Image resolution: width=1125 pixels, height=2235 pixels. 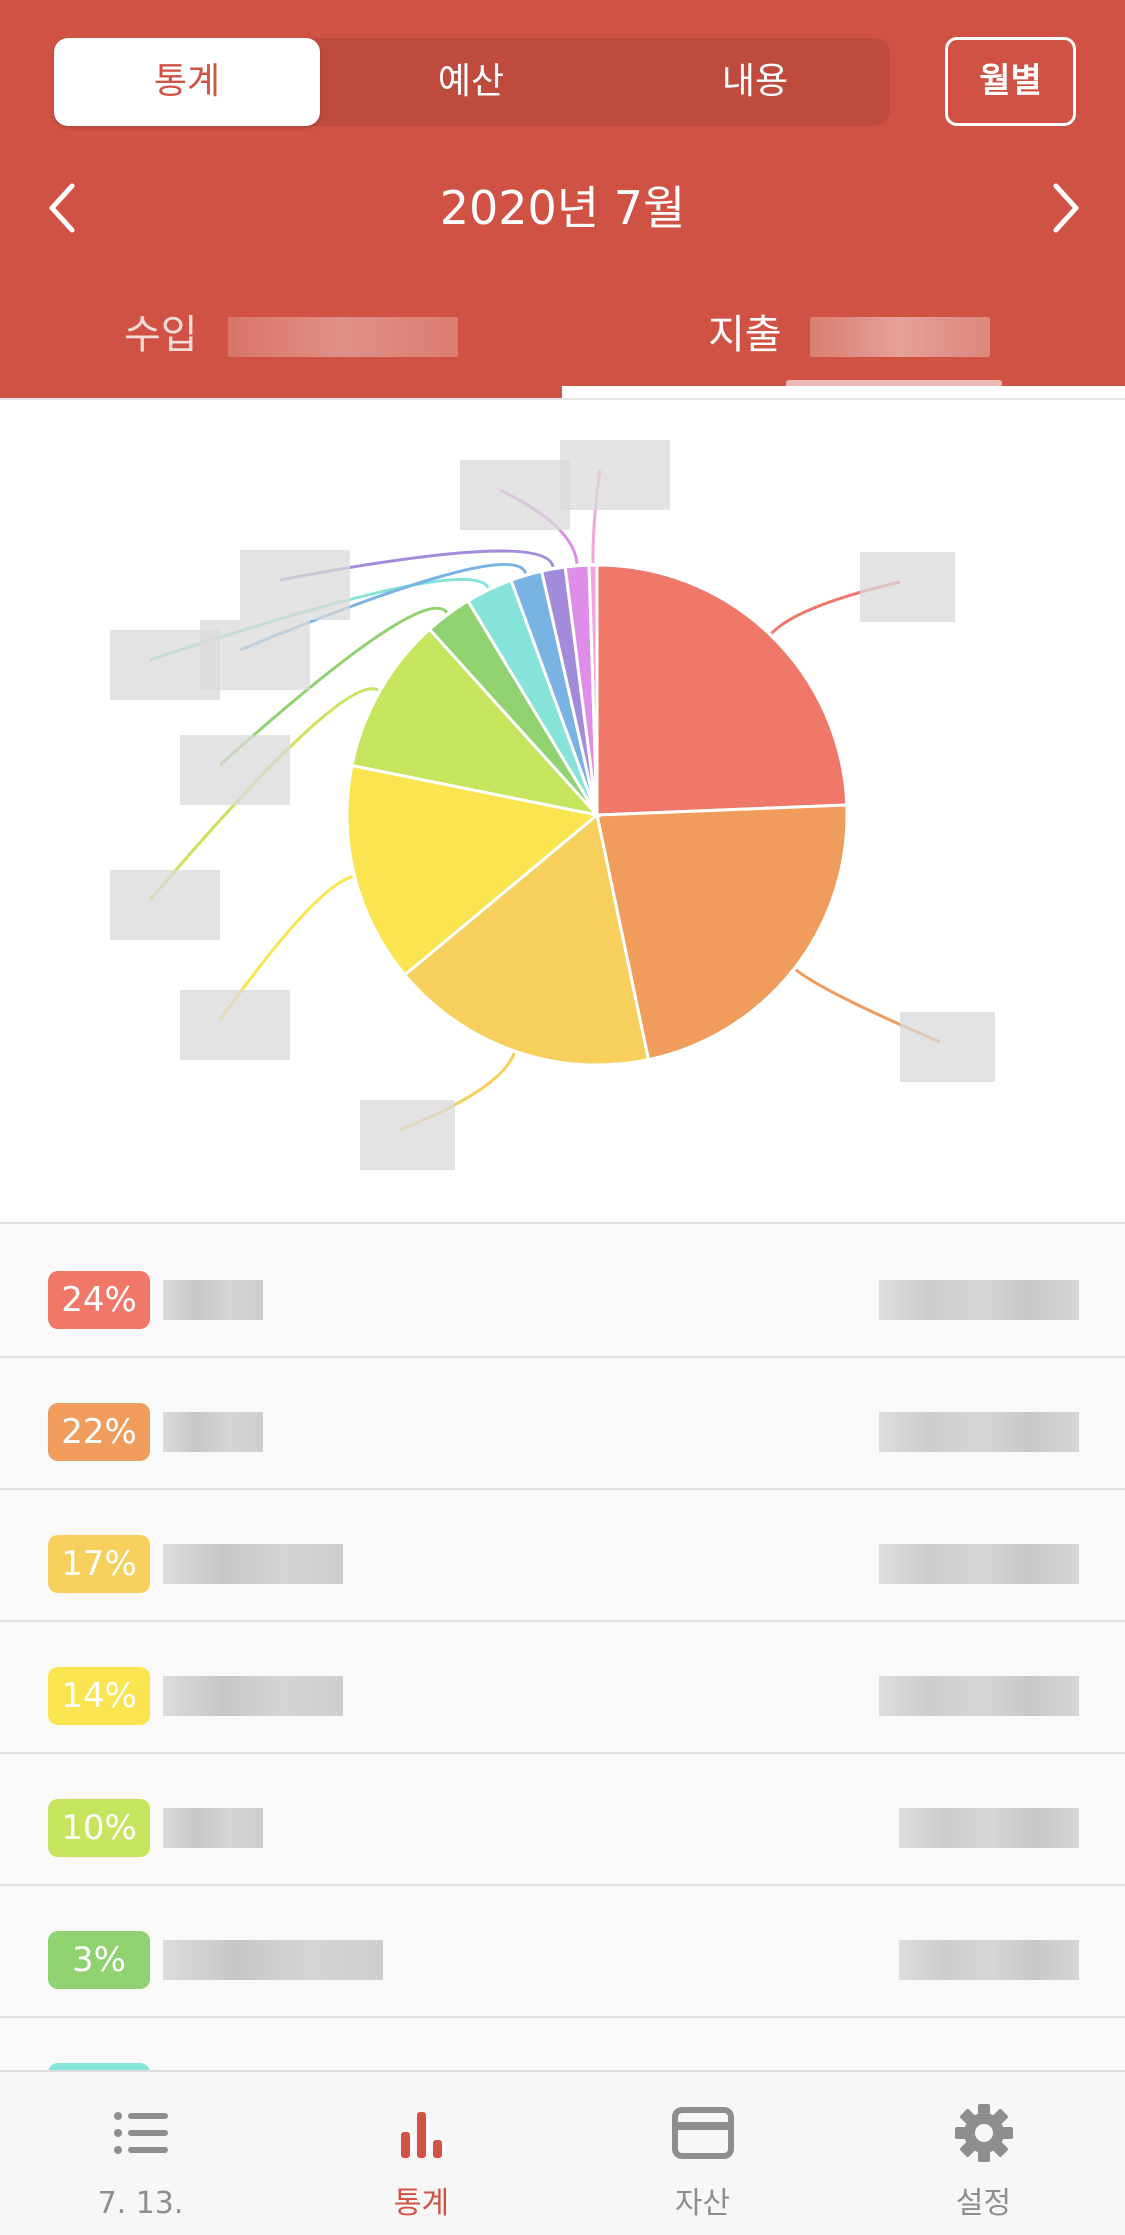 I want to click on card-icon, so click(x=703, y=2133).